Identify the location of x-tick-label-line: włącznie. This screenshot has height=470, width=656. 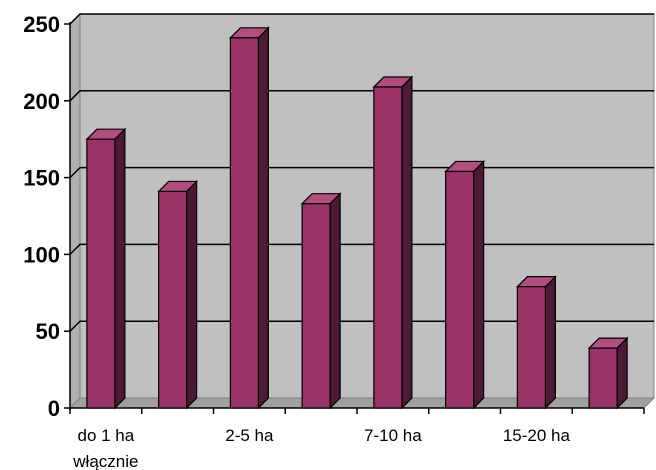
(105, 461).